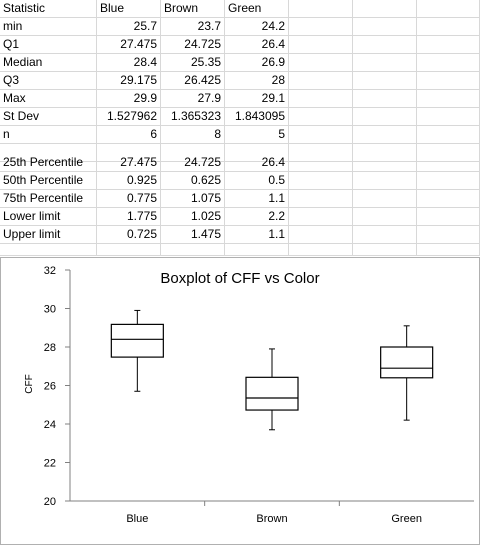 This screenshot has height=550, width=480. I want to click on value-cell: 25.35, so click(193, 62).